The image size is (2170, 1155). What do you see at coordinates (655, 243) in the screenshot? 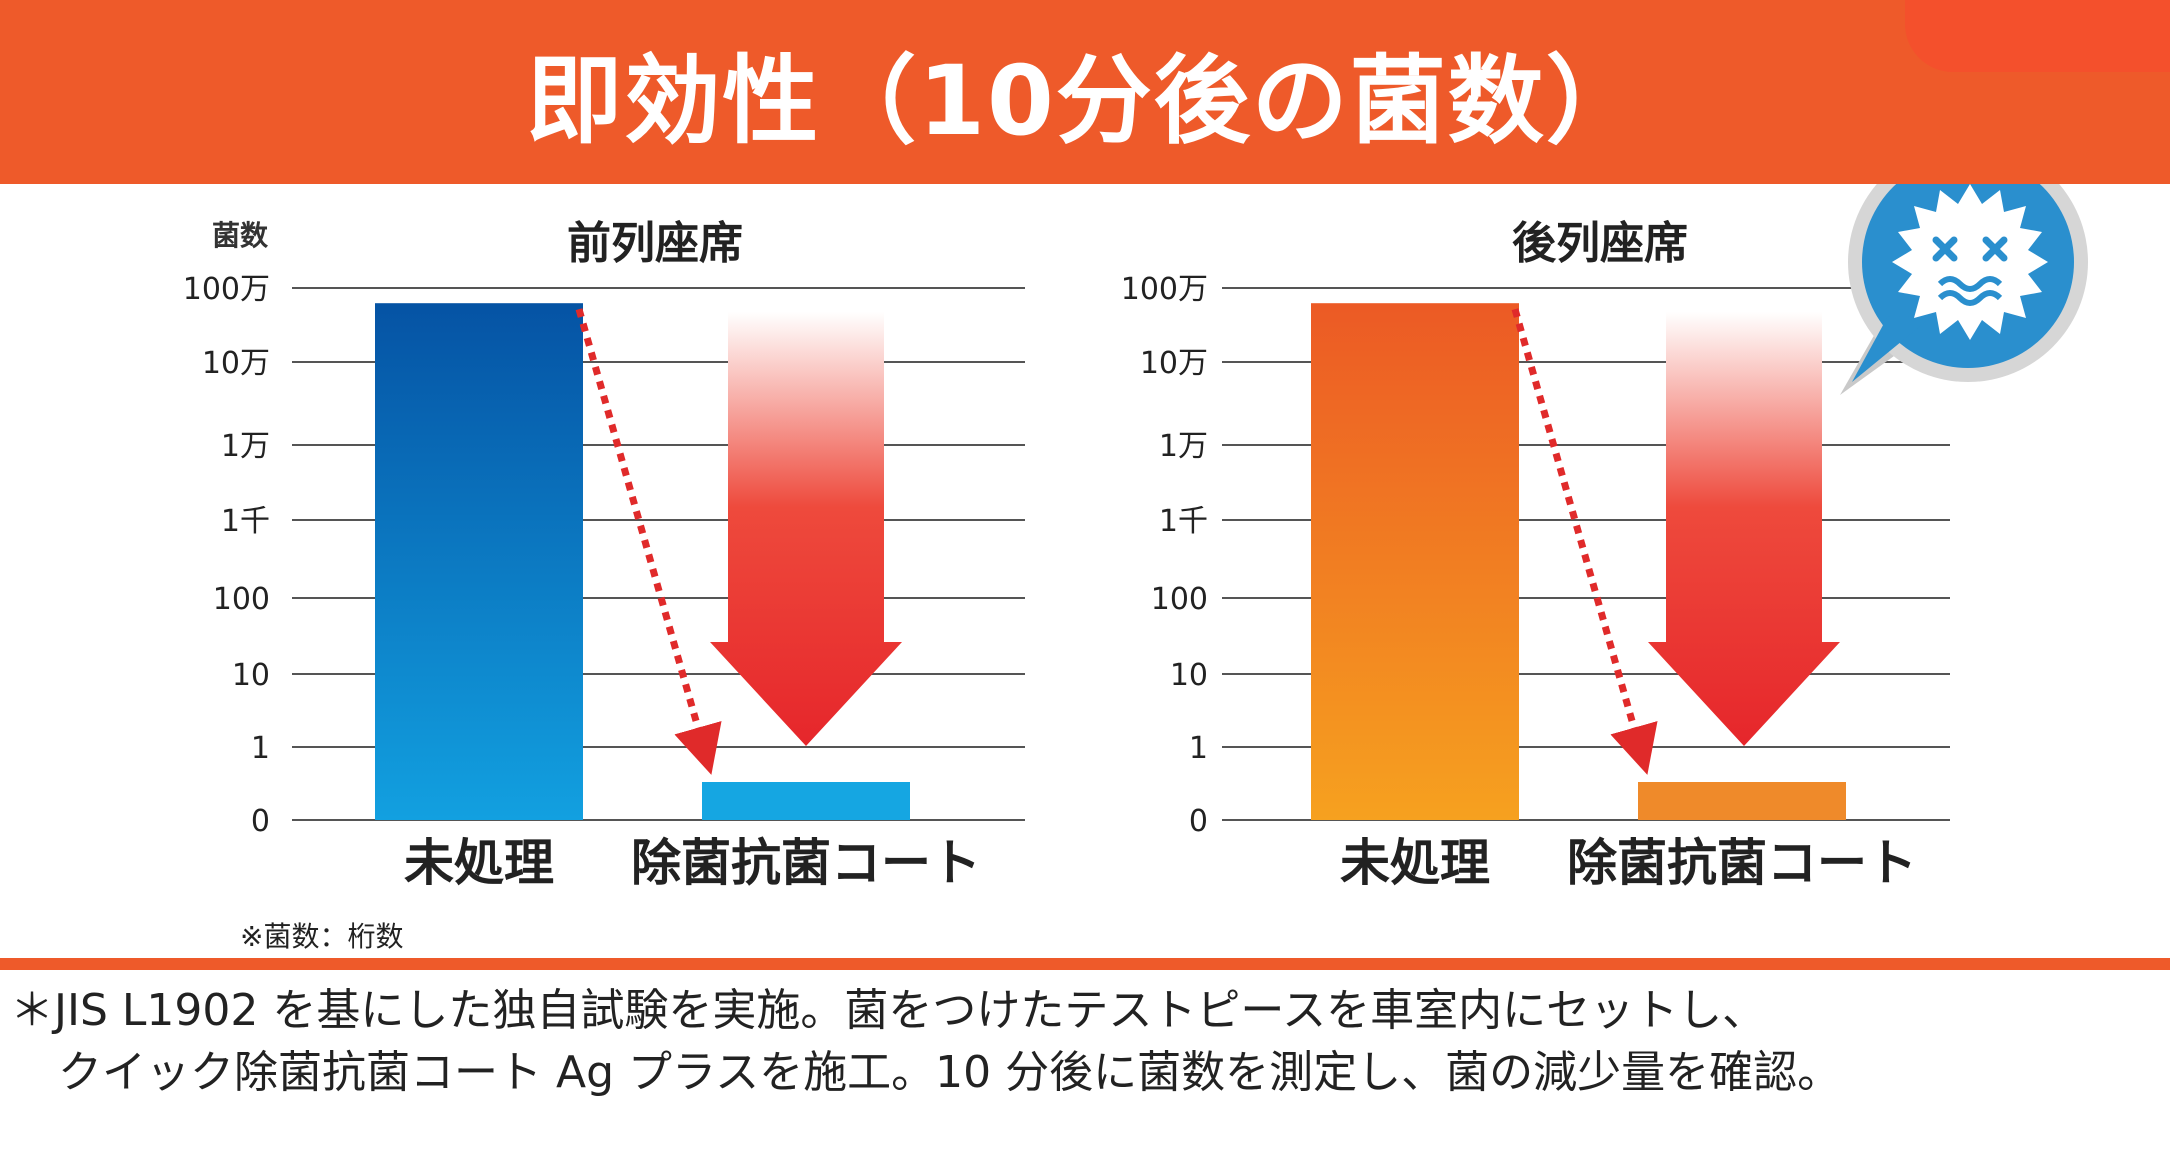
I see `chart-title: 前列座席` at bounding box center [655, 243].